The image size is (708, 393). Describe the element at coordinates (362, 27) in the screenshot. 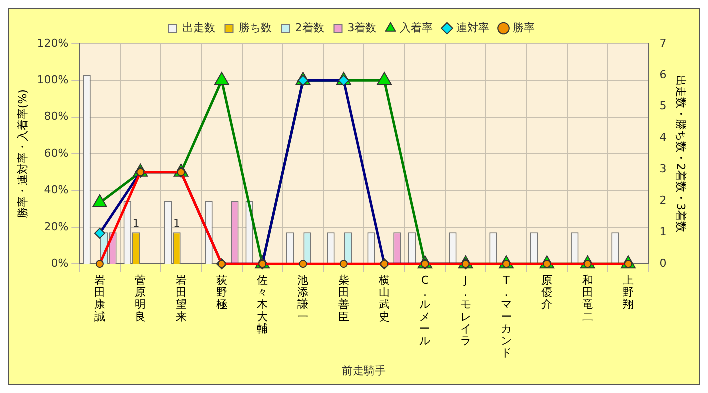

I see `legend-label: 3着数` at that location.